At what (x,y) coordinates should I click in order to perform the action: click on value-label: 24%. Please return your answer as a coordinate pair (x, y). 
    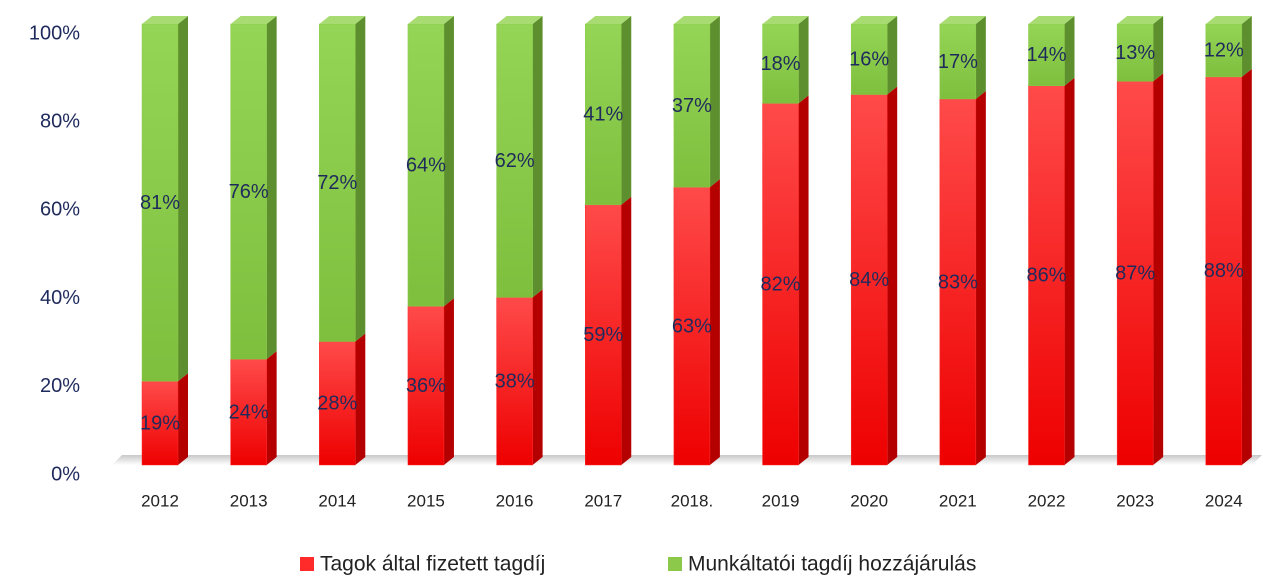
    Looking at the image, I should click on (249, 412).